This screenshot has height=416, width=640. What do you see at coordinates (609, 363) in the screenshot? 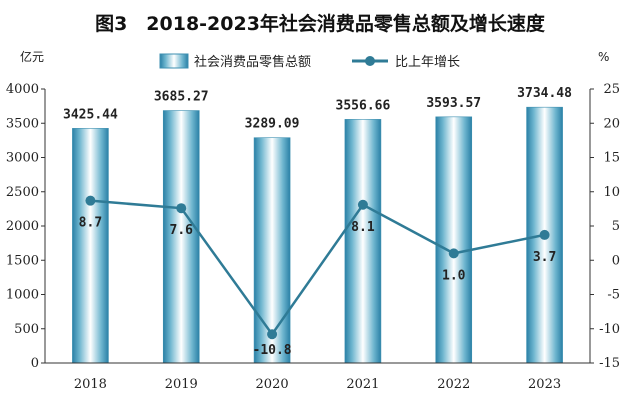
I see `right-tick-label: -15` at bounding box center [609, 363].